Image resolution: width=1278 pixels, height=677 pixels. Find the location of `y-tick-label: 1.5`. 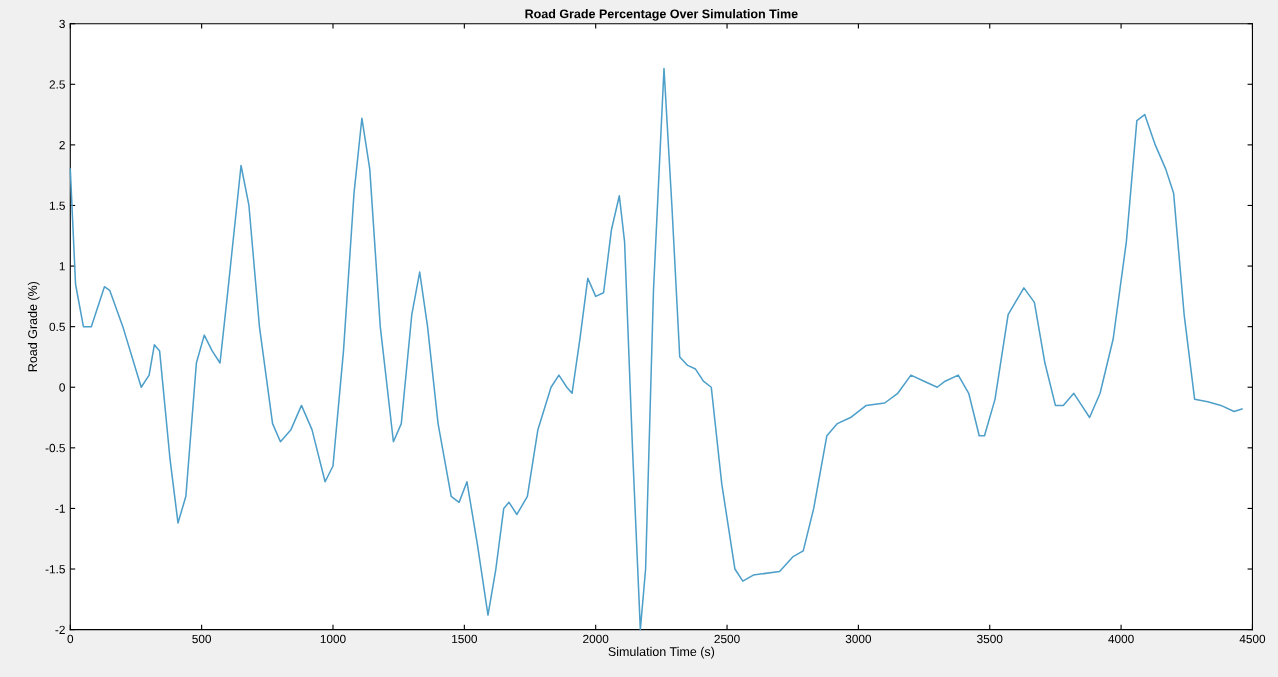

y-tick-label: 1.5 is located at coordinates (57, 205).